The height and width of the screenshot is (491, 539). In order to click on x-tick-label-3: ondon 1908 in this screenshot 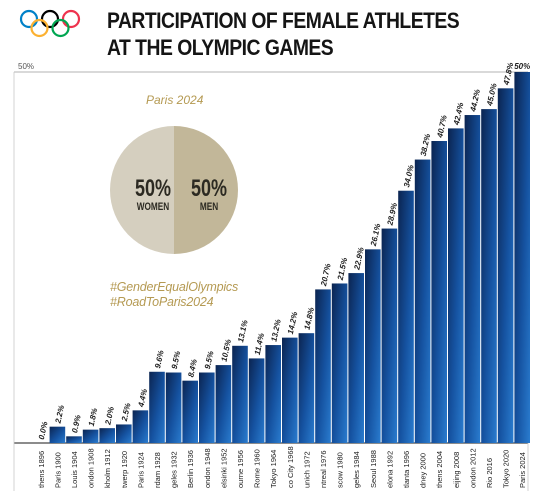, I will do `click(91, 468)`.